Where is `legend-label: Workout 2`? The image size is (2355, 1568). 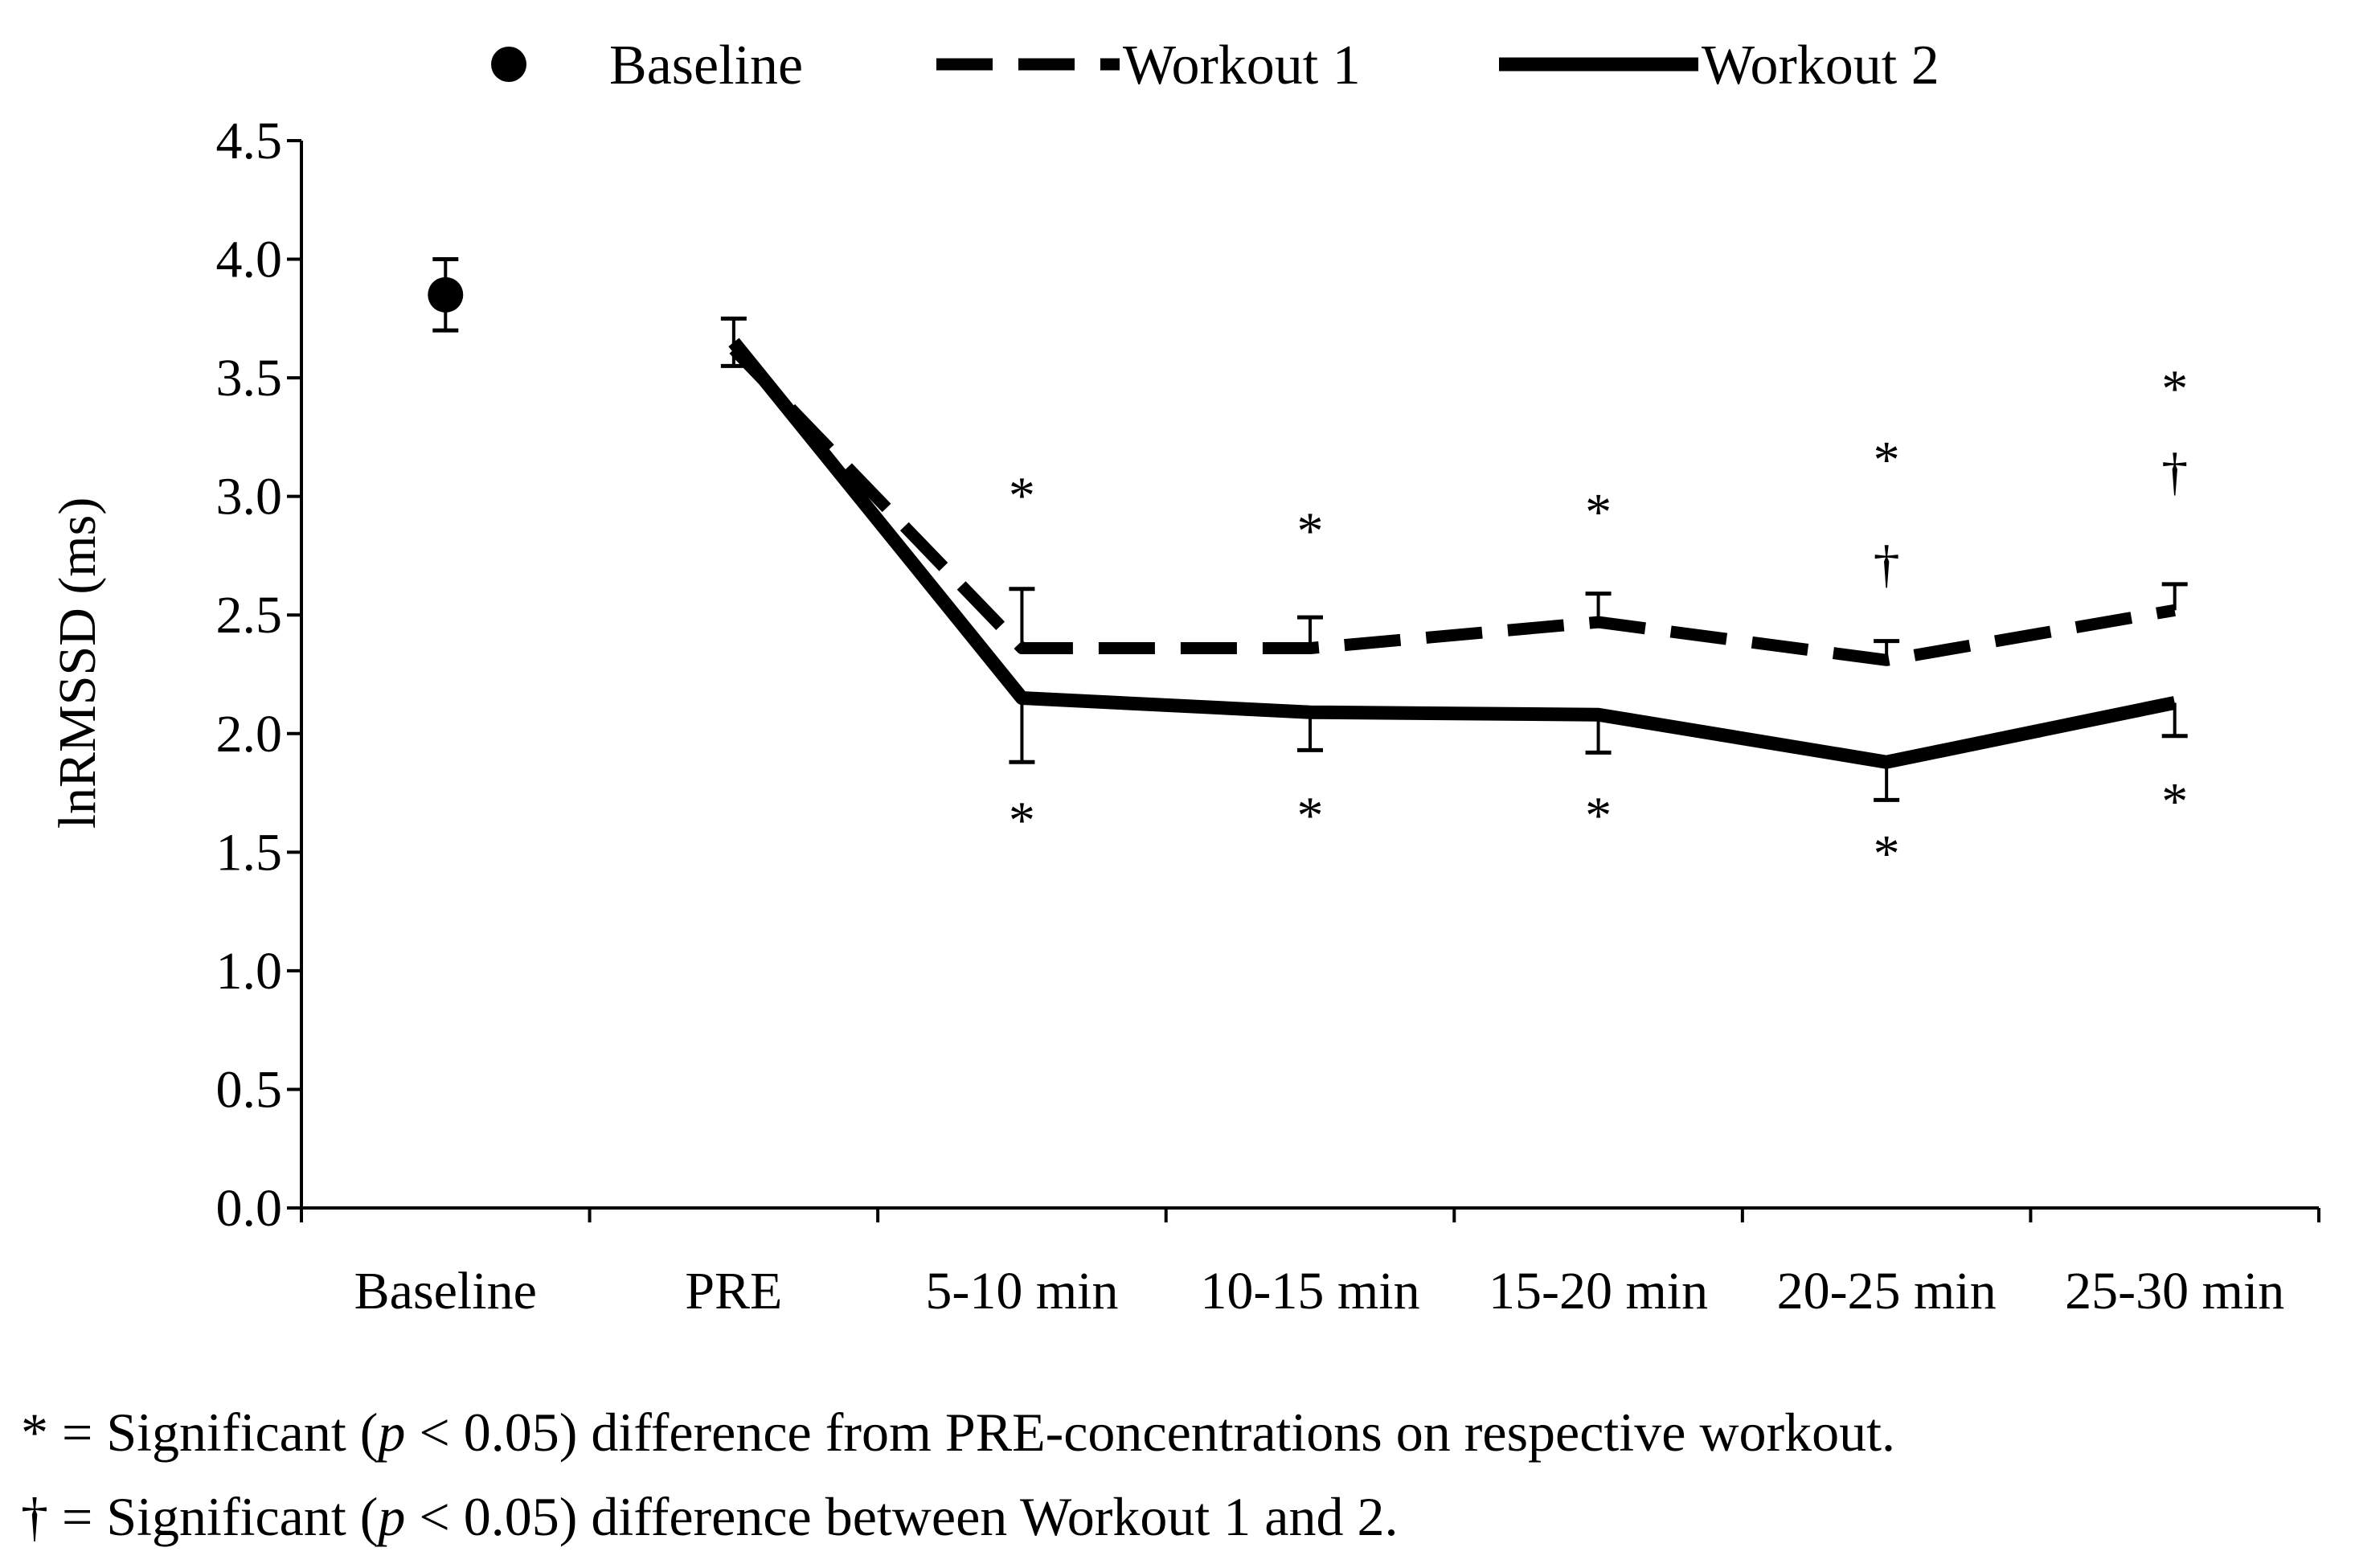
legend-label: Workout 2 is located at coordinates (1820, 65).